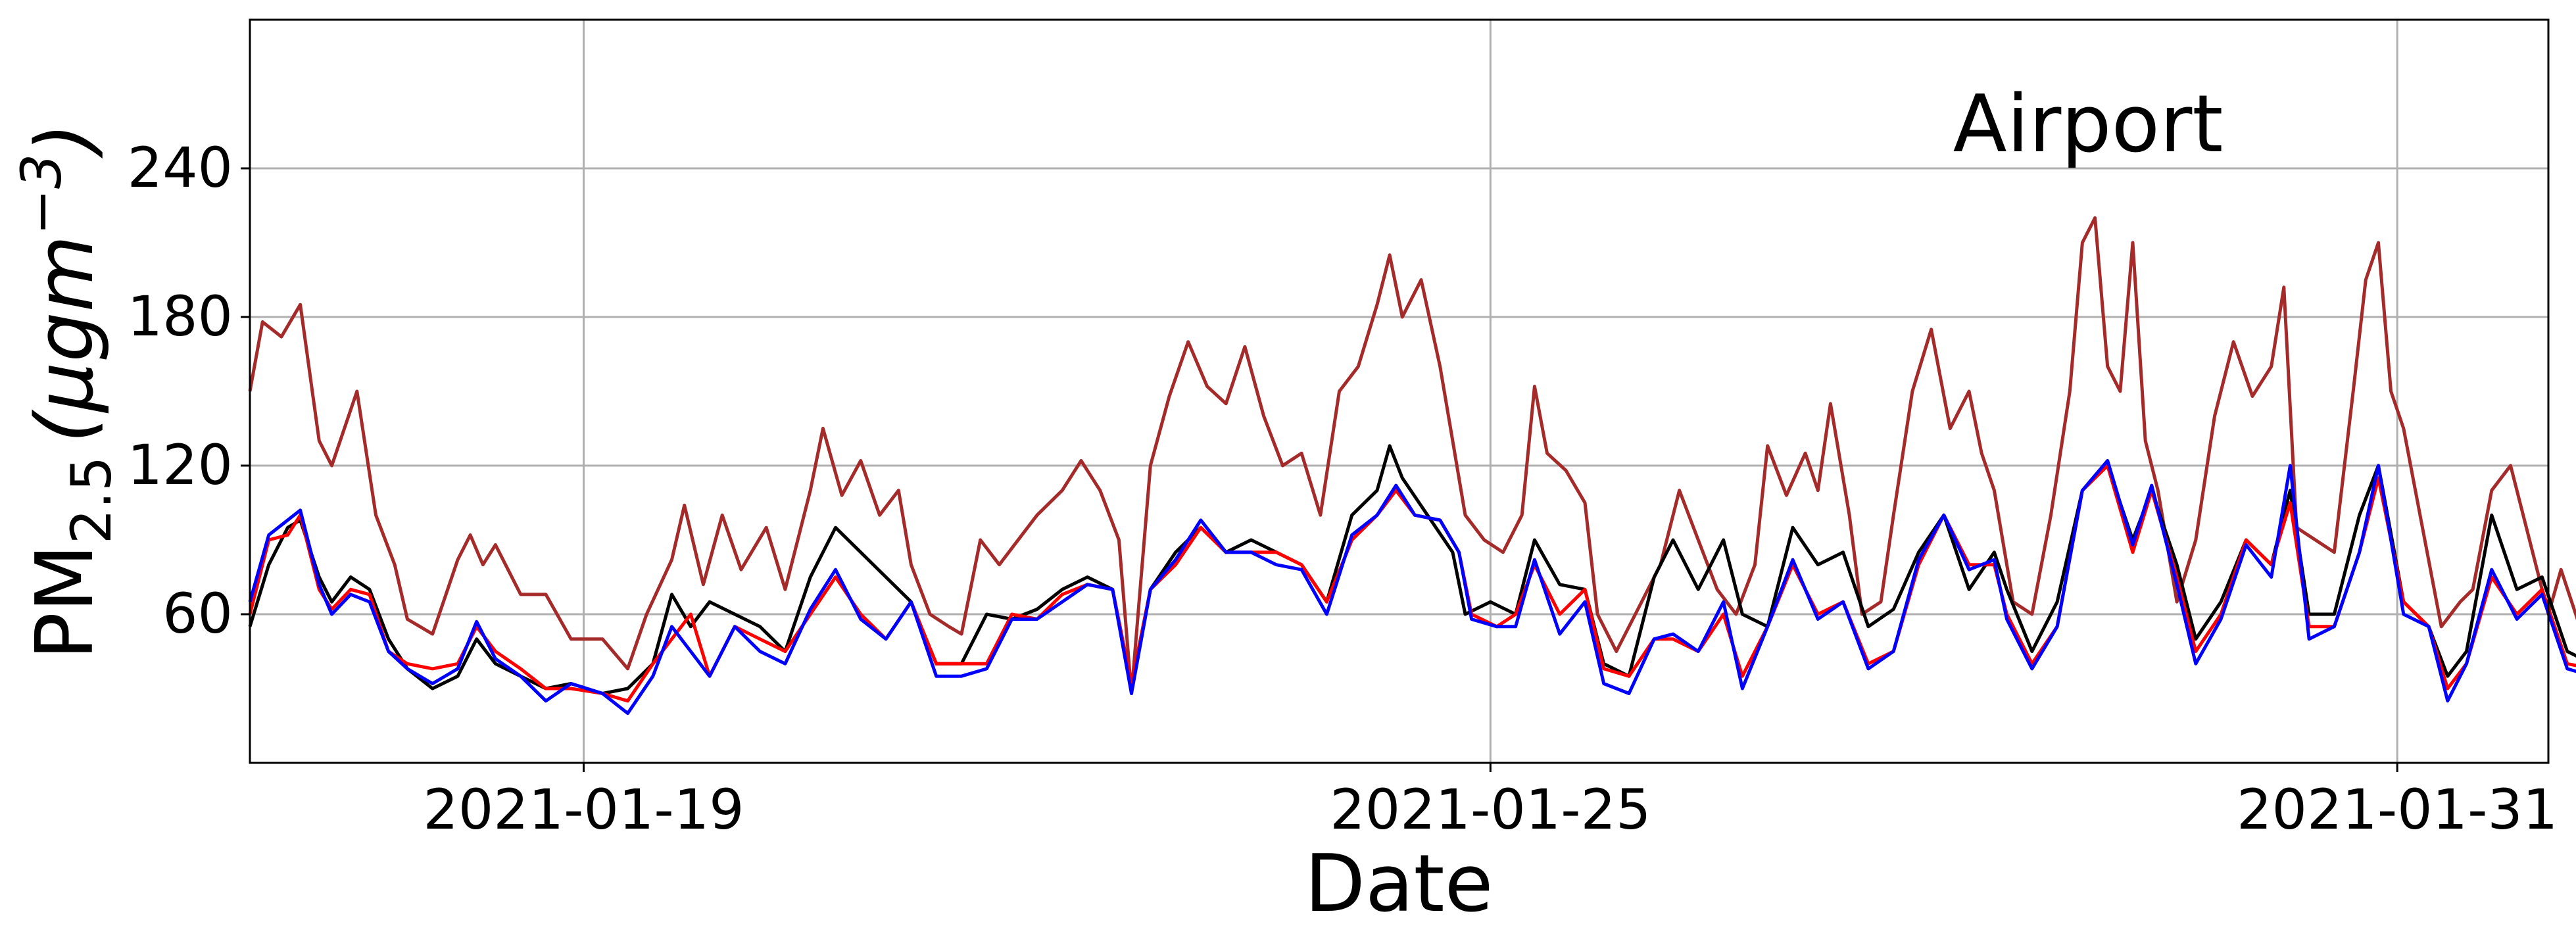 The width and height of the screenshot is (2576, 947). I want to click on y-label-main: PM, so click(65, 602).